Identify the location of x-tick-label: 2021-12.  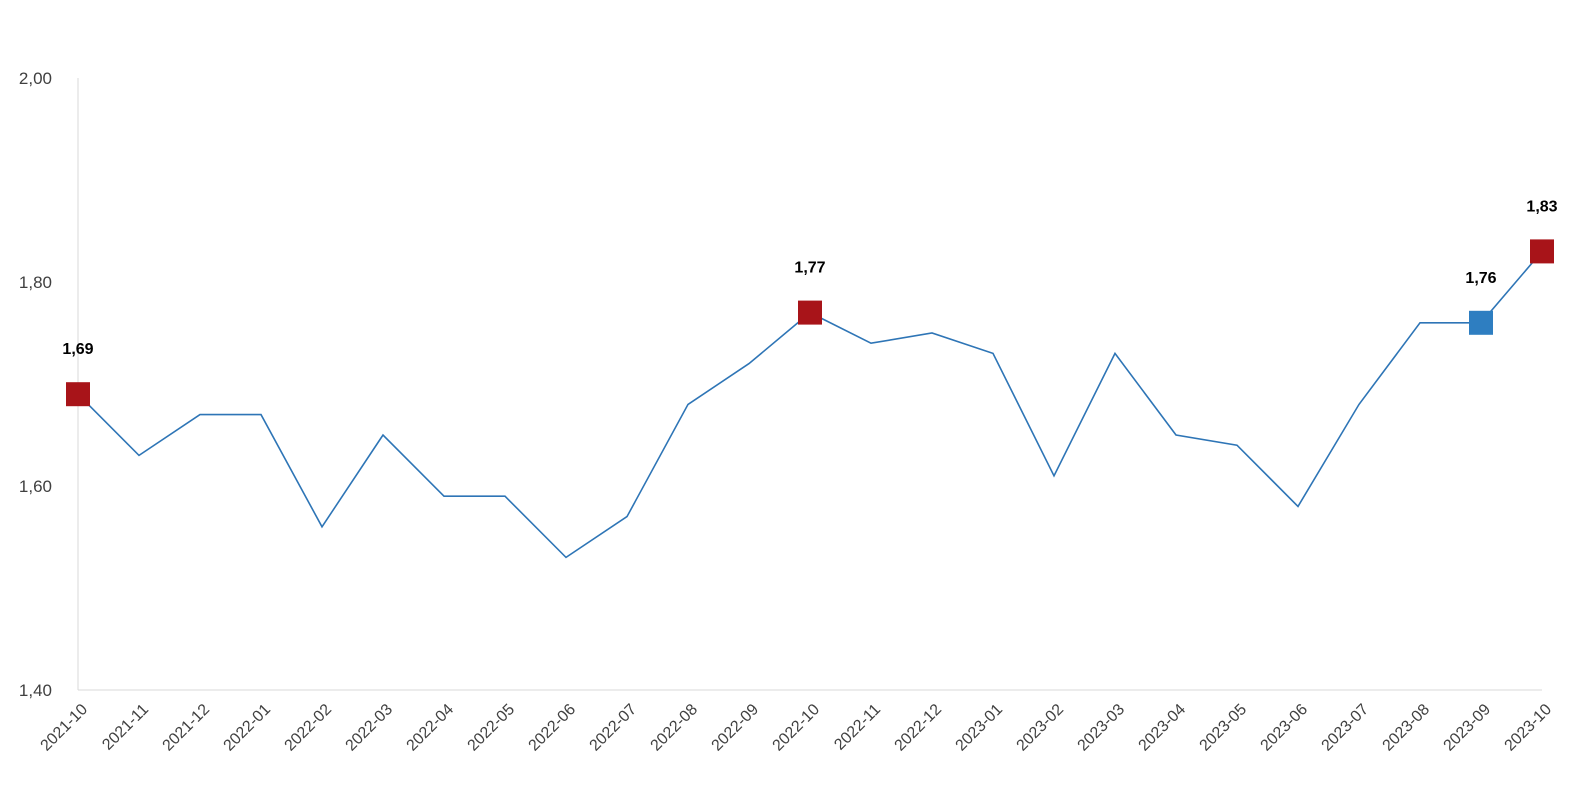
(187, 728).